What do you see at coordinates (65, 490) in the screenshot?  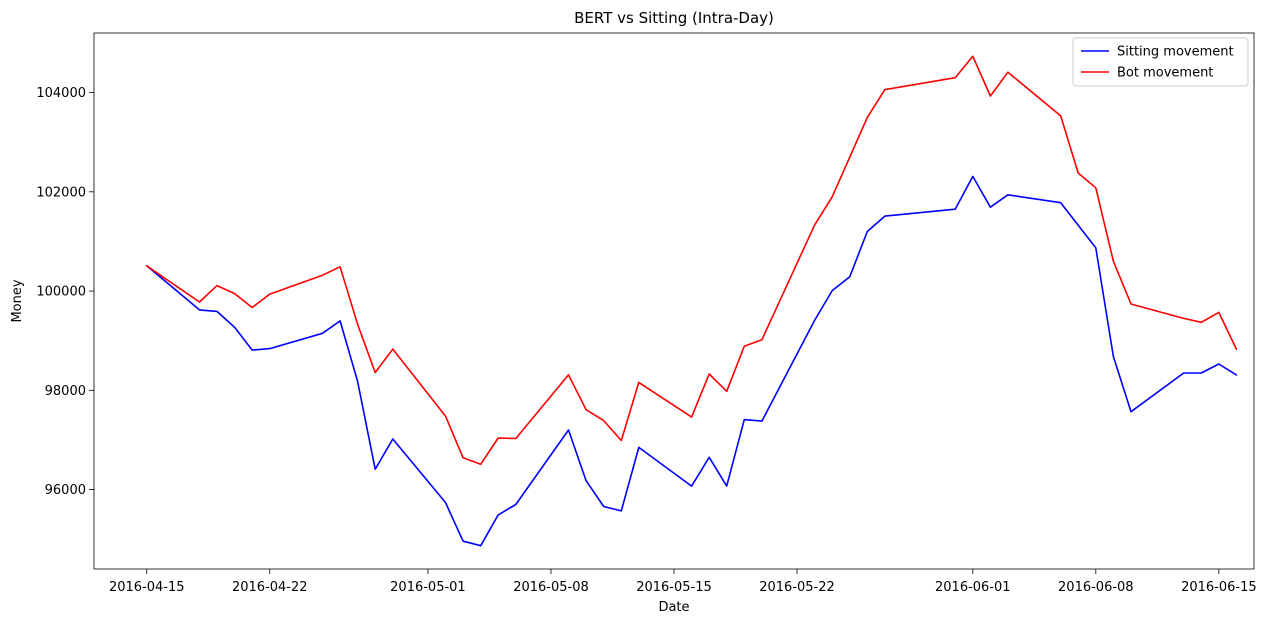 I see `y-tick-label: 96000` at bounding box center [65, 490].